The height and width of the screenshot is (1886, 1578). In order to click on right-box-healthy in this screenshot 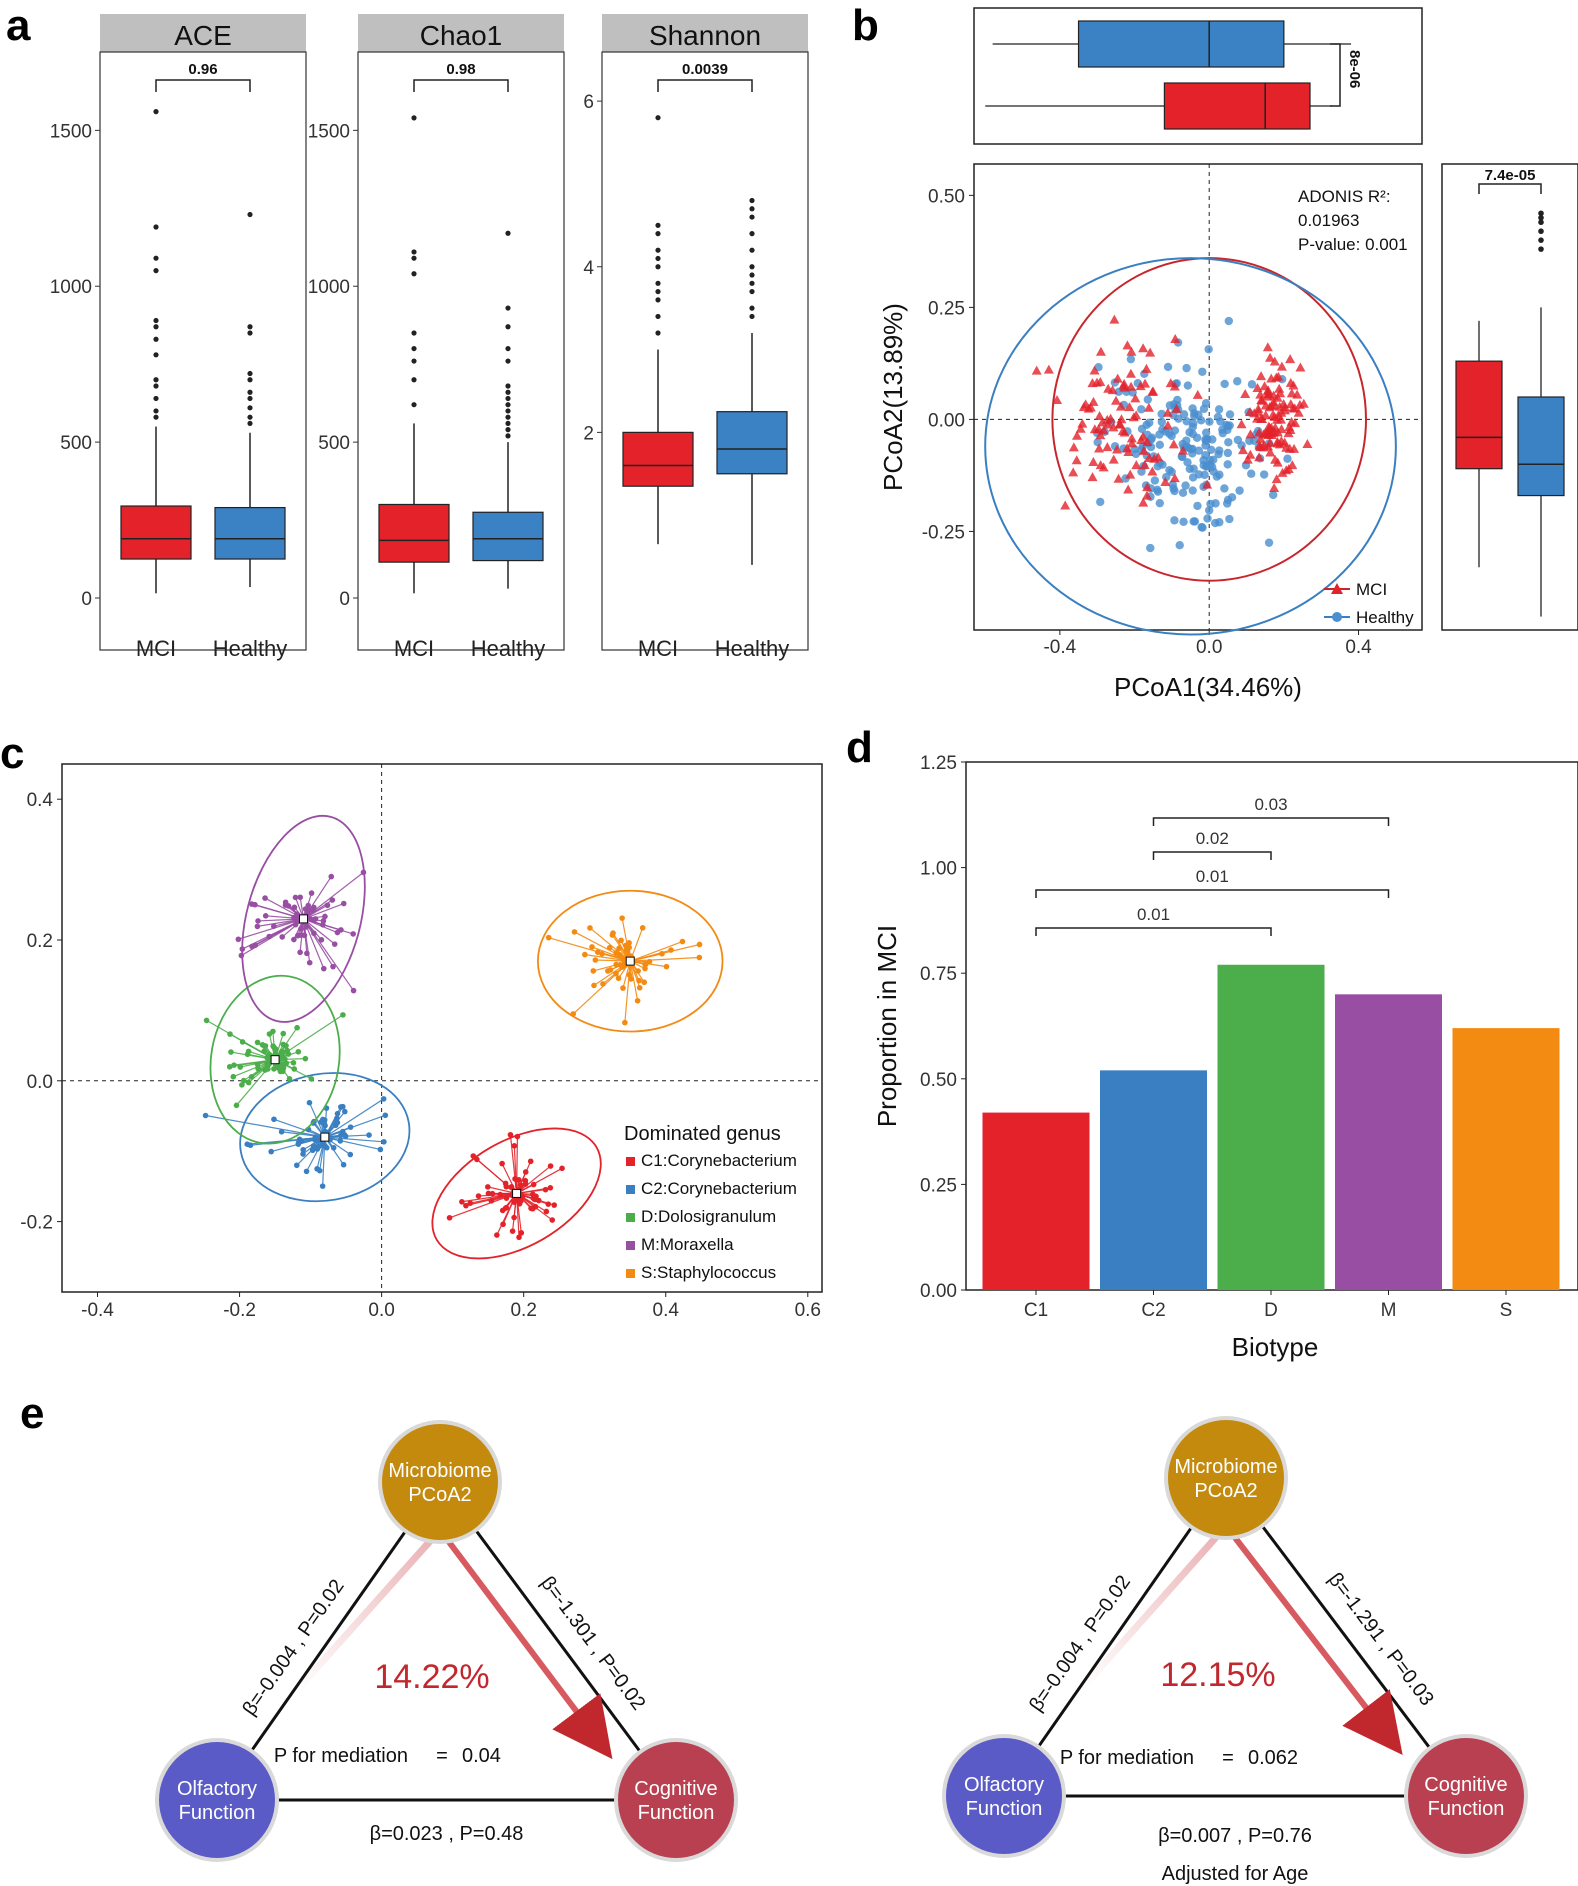, I will do `click(1541, 446)`.